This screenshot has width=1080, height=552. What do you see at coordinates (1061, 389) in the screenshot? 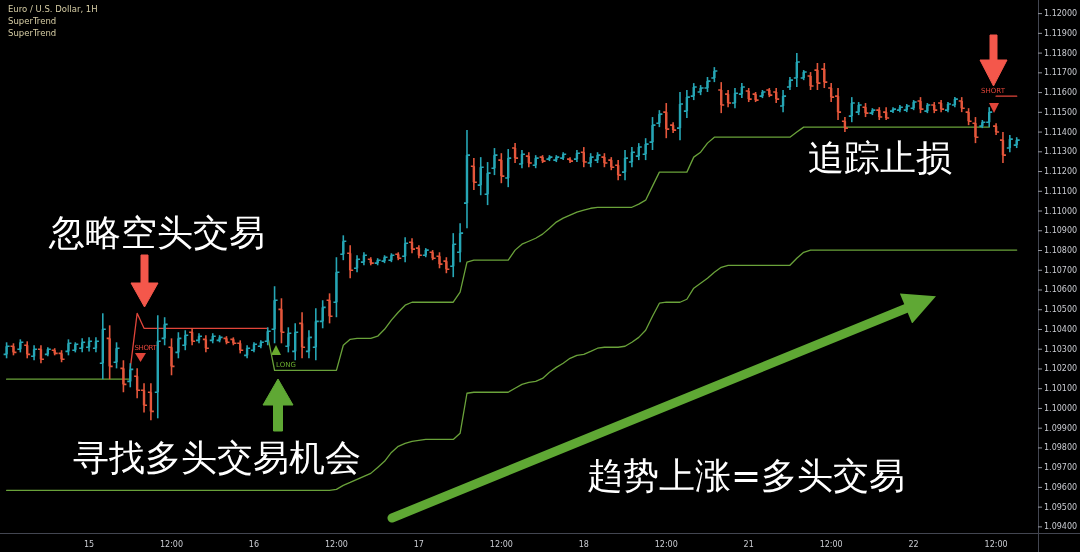
I see `y-tick-label: 1.10100` at bounding box center [1061, 389].